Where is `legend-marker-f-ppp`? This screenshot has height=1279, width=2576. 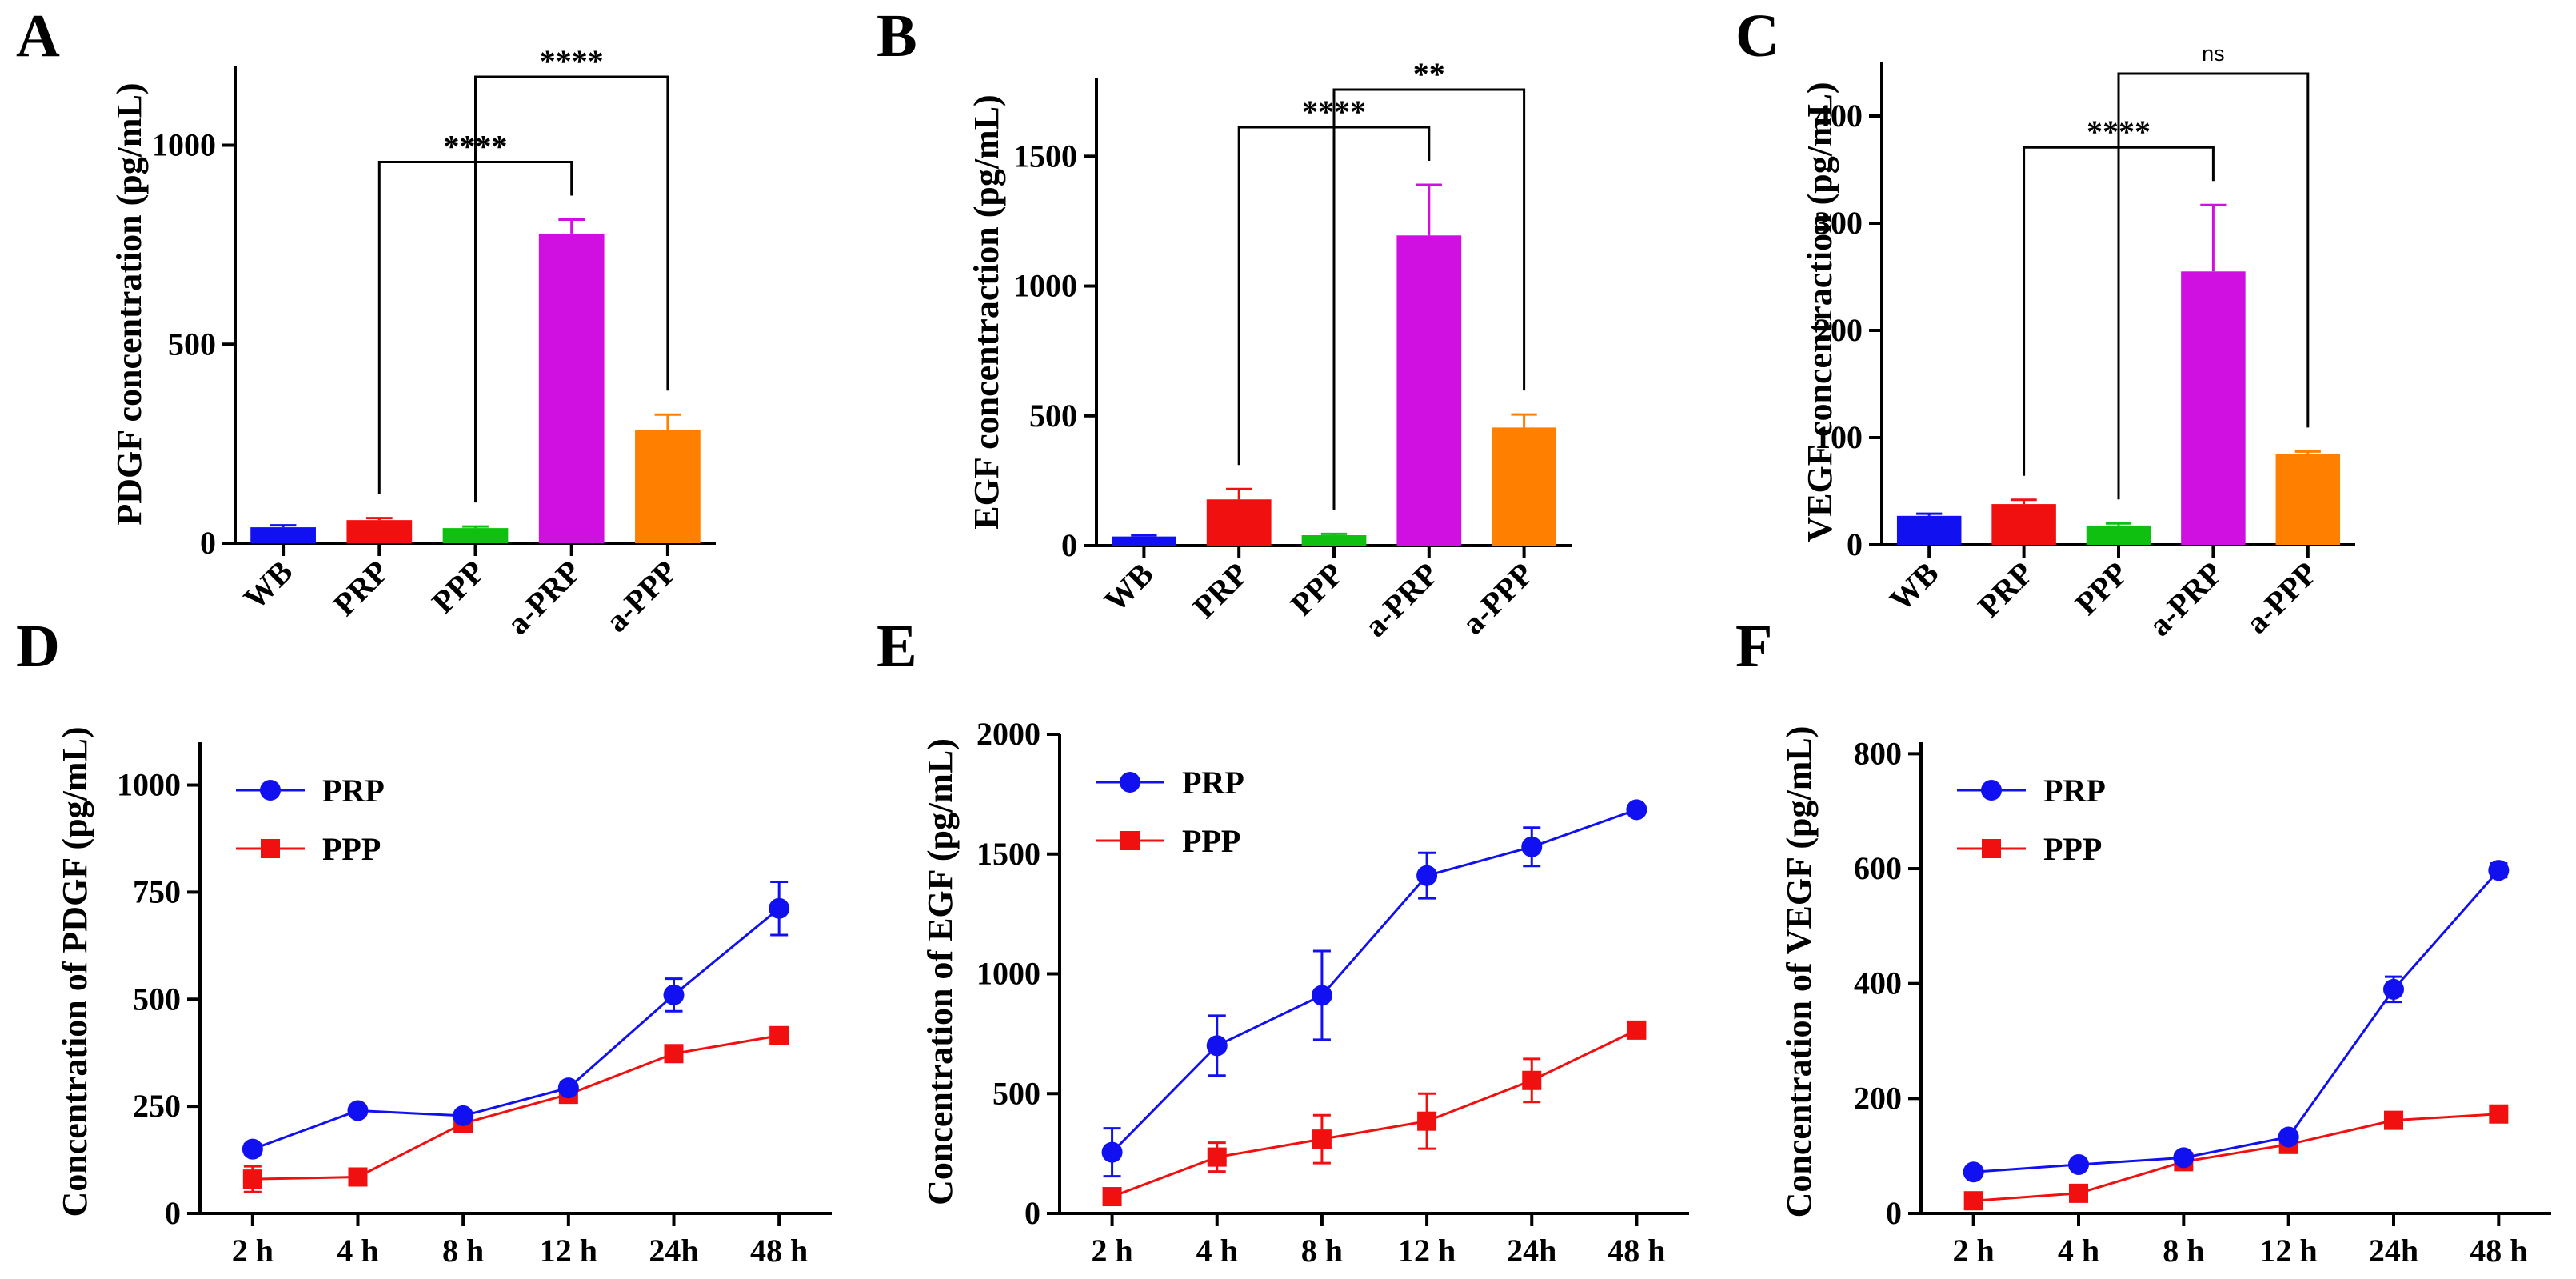 legend-marker-f-ppp is located at coordinates (1991, 848).